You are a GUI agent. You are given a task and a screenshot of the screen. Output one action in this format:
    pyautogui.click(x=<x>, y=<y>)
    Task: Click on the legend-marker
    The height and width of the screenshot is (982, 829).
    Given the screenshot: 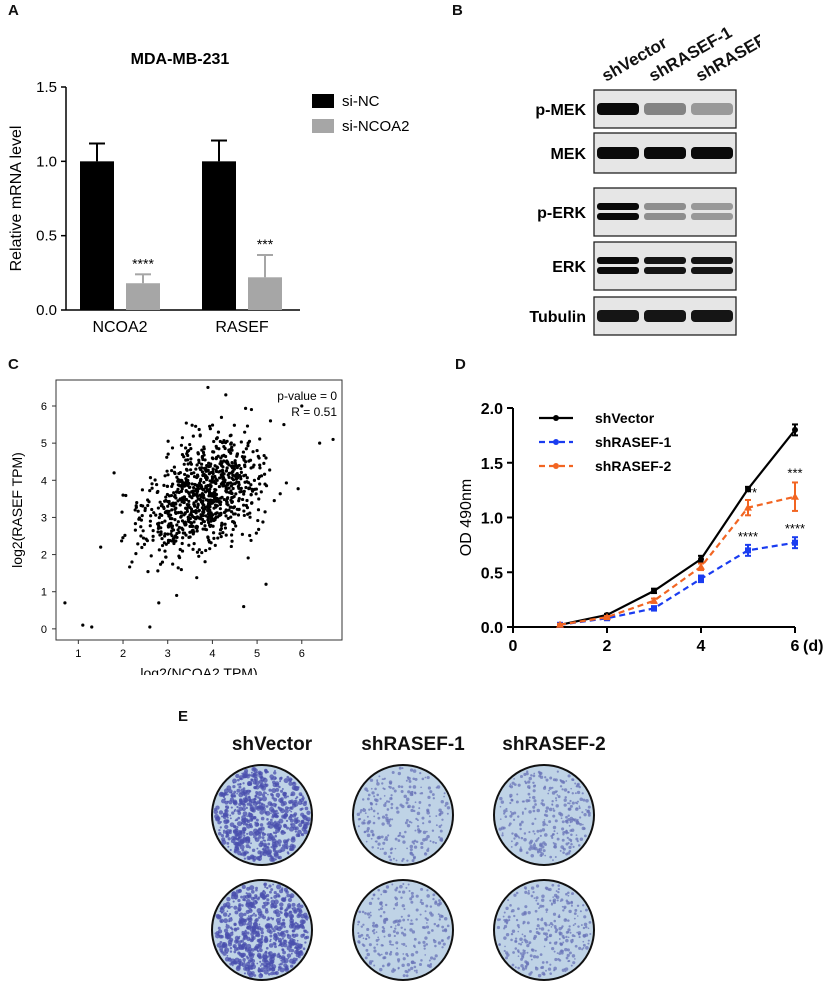 What is the action you would take?
    pyautogui.click(x=556, y=442)
    